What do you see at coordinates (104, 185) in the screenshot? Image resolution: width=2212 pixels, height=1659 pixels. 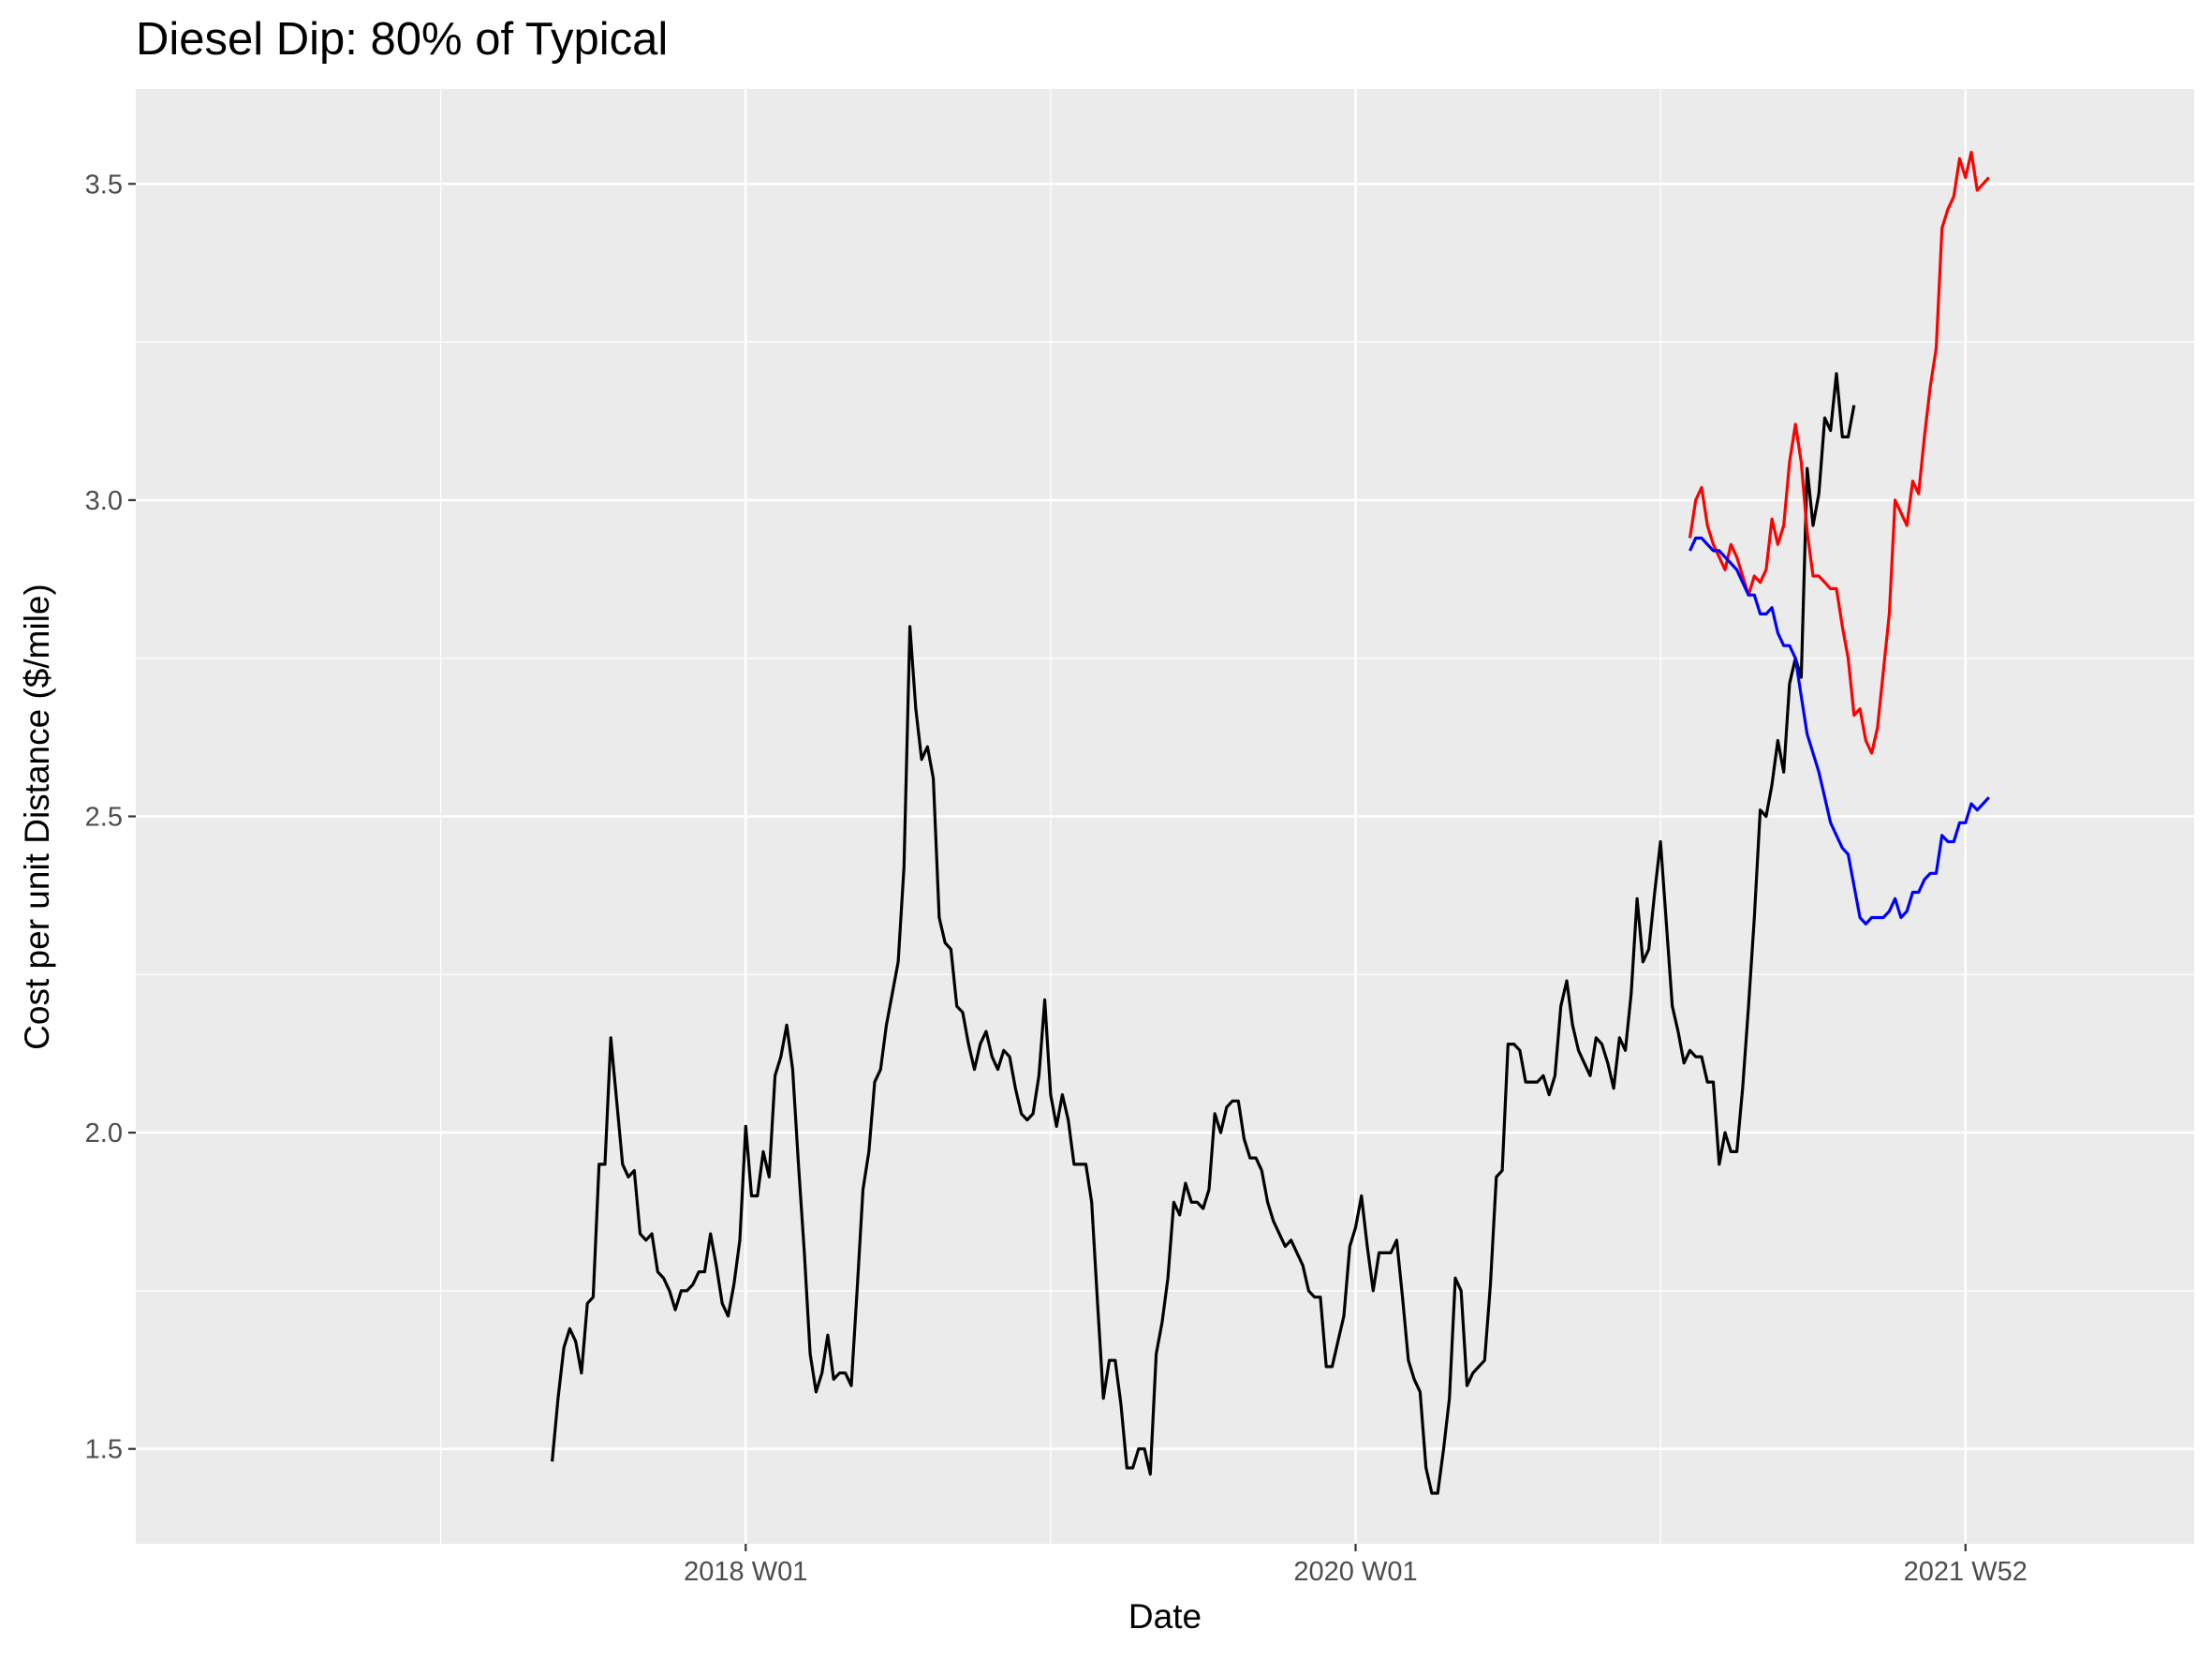 I see `y-tick-label: 3.5` at bounding box center [104, 185].